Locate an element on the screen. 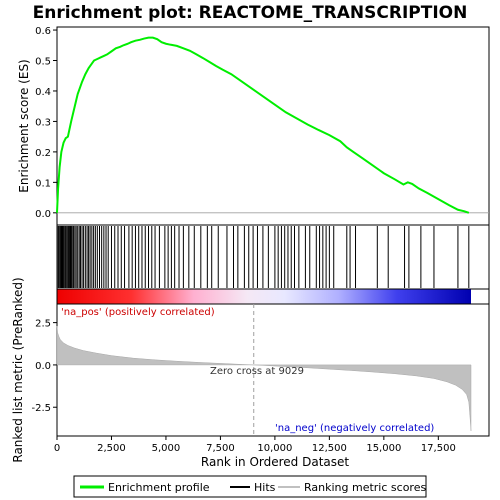 The image size is (500, 500). x-tick-label: 2,500 is located at coordinates (111, 448).